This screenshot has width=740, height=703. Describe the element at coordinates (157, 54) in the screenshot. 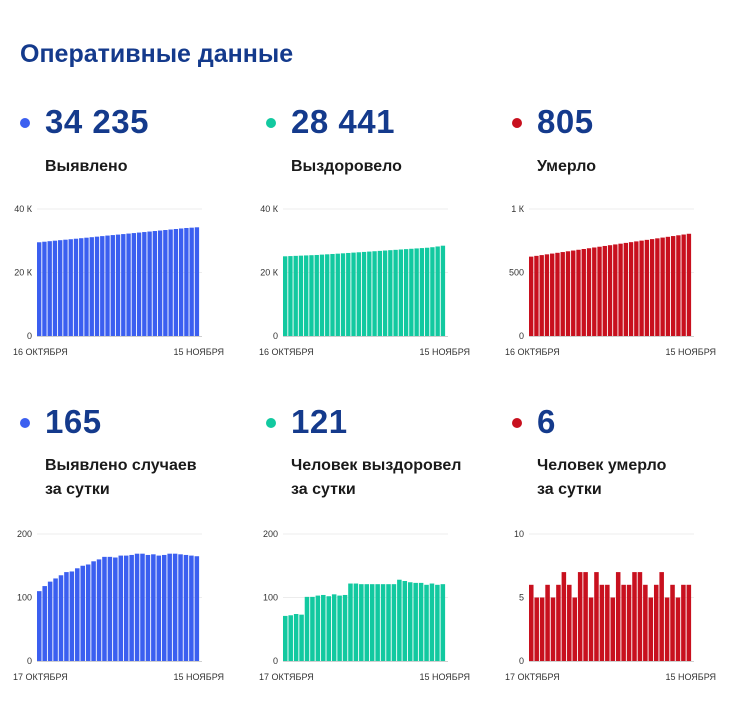

I see `page-title: Оперативные данные` at that location.